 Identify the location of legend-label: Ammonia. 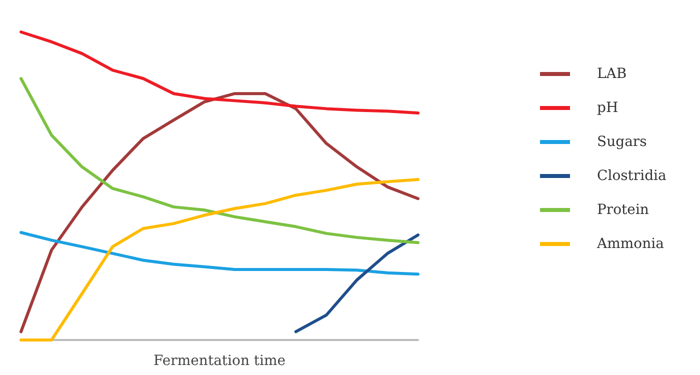
(630, 244).